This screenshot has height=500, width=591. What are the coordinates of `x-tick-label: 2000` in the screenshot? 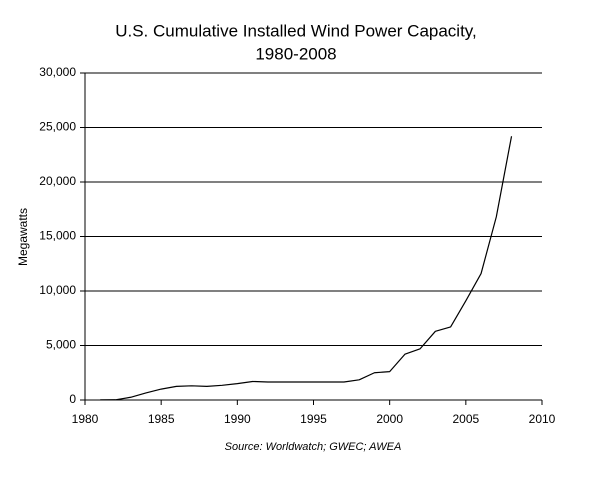 It's located at (389, 419).